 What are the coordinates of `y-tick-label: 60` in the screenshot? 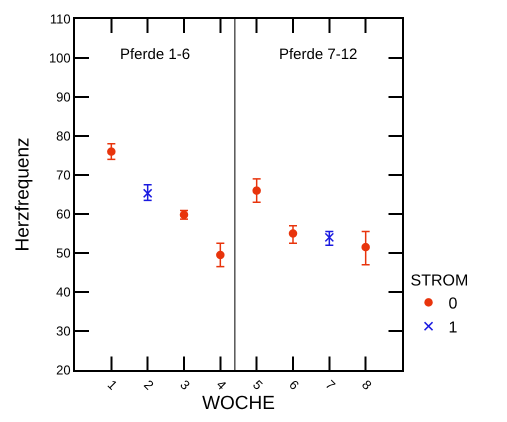 It's located at (63, 214).